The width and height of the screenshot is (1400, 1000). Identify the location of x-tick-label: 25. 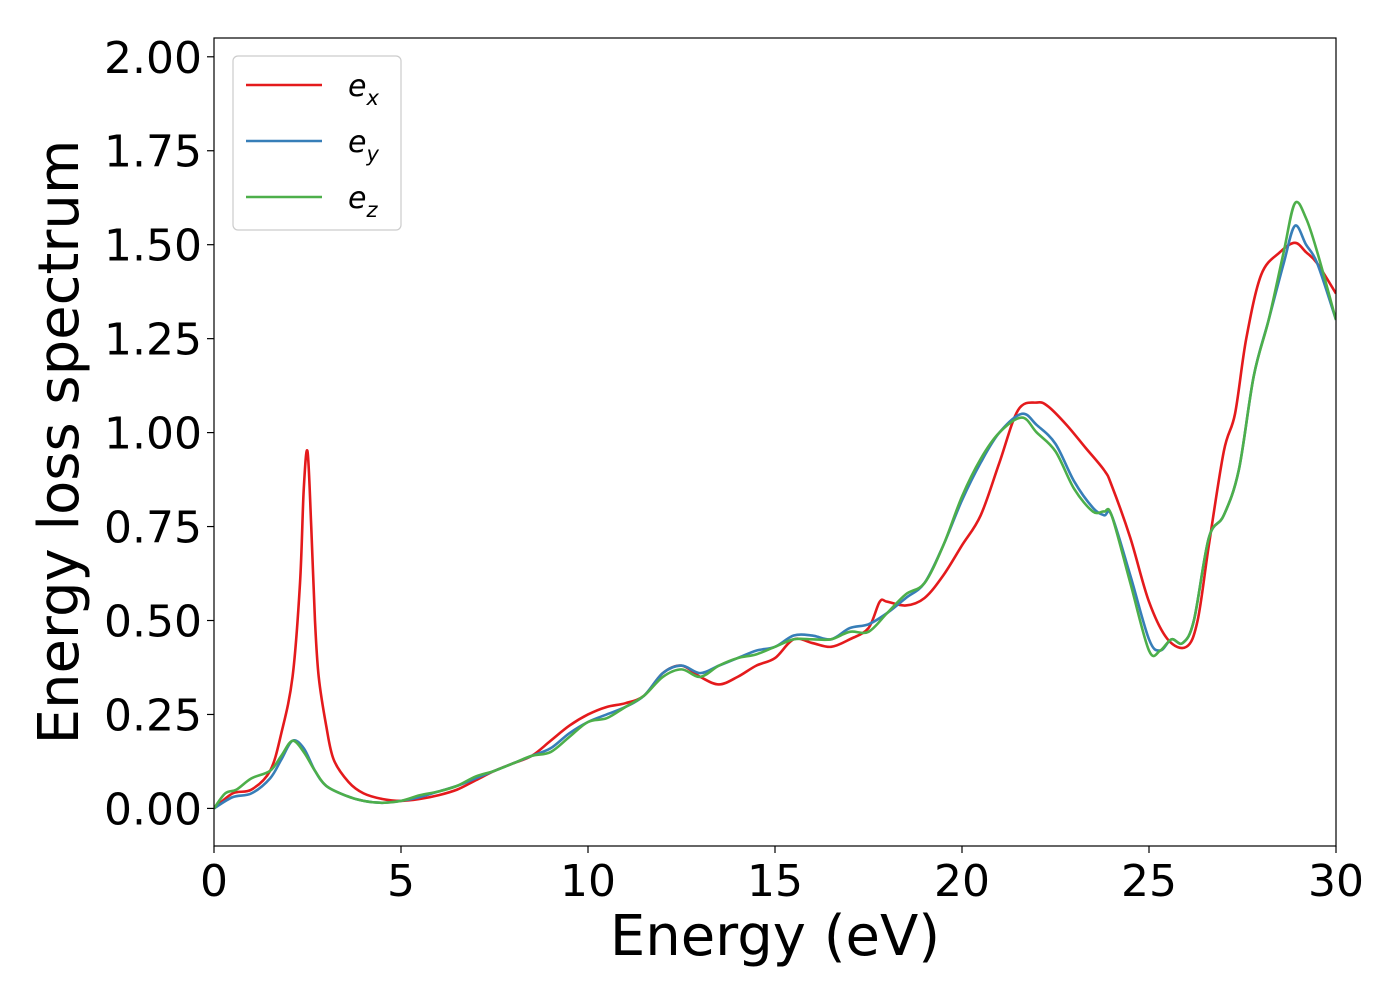
(1149, 881).